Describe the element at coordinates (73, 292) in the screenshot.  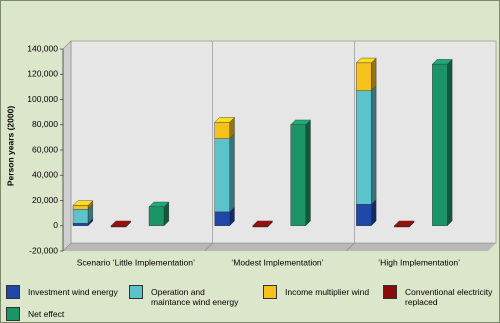
I see `legend-label: Investment wind energy` at that location.